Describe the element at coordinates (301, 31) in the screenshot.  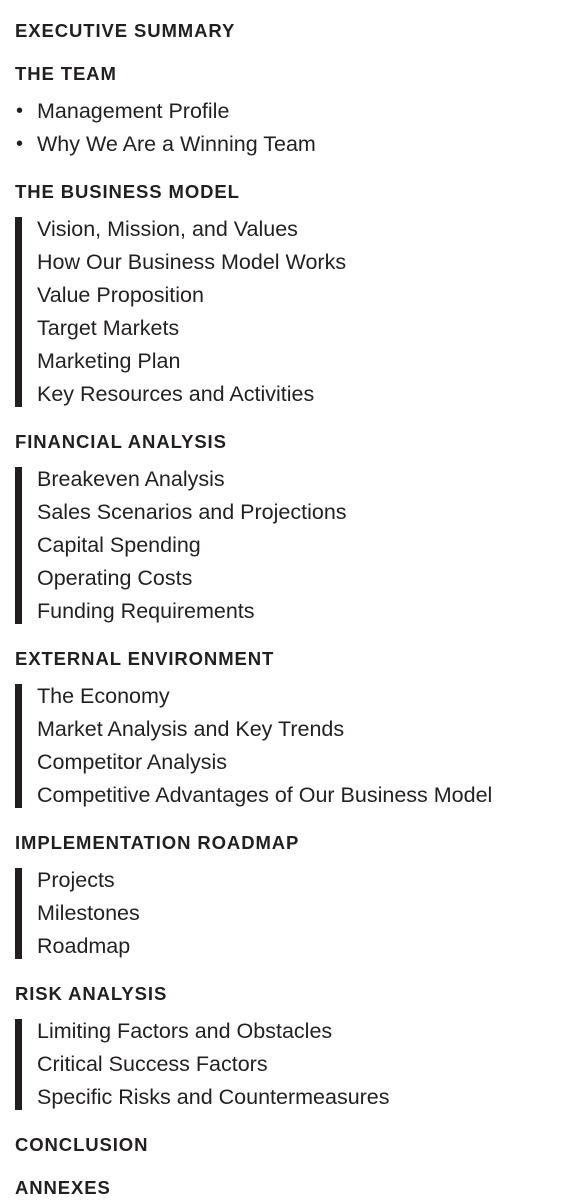
I see `section-executive-summary: EXECUTIVE SUMMARY` at that location.